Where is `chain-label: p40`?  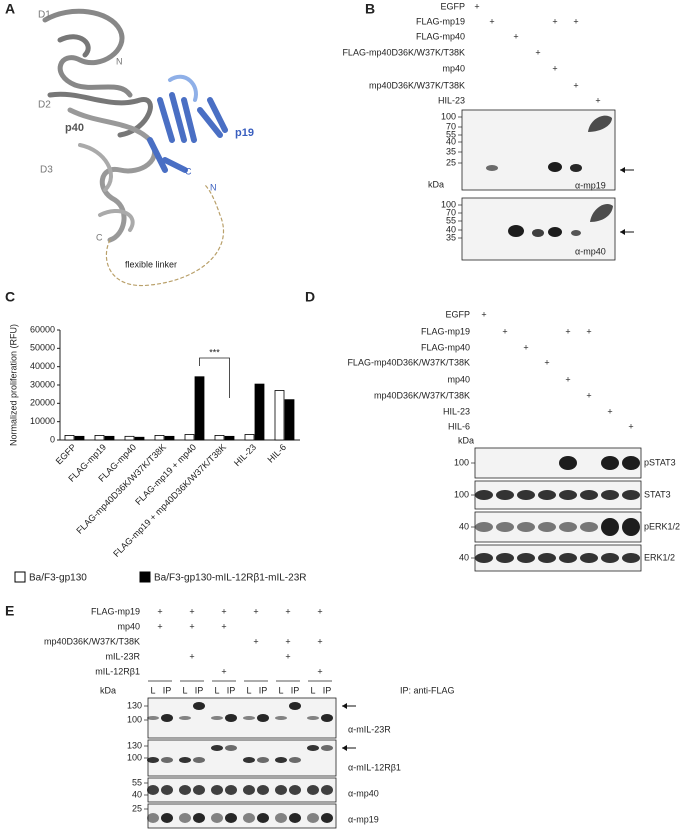 chain-label: p40 is located at coordinates (74, 128).